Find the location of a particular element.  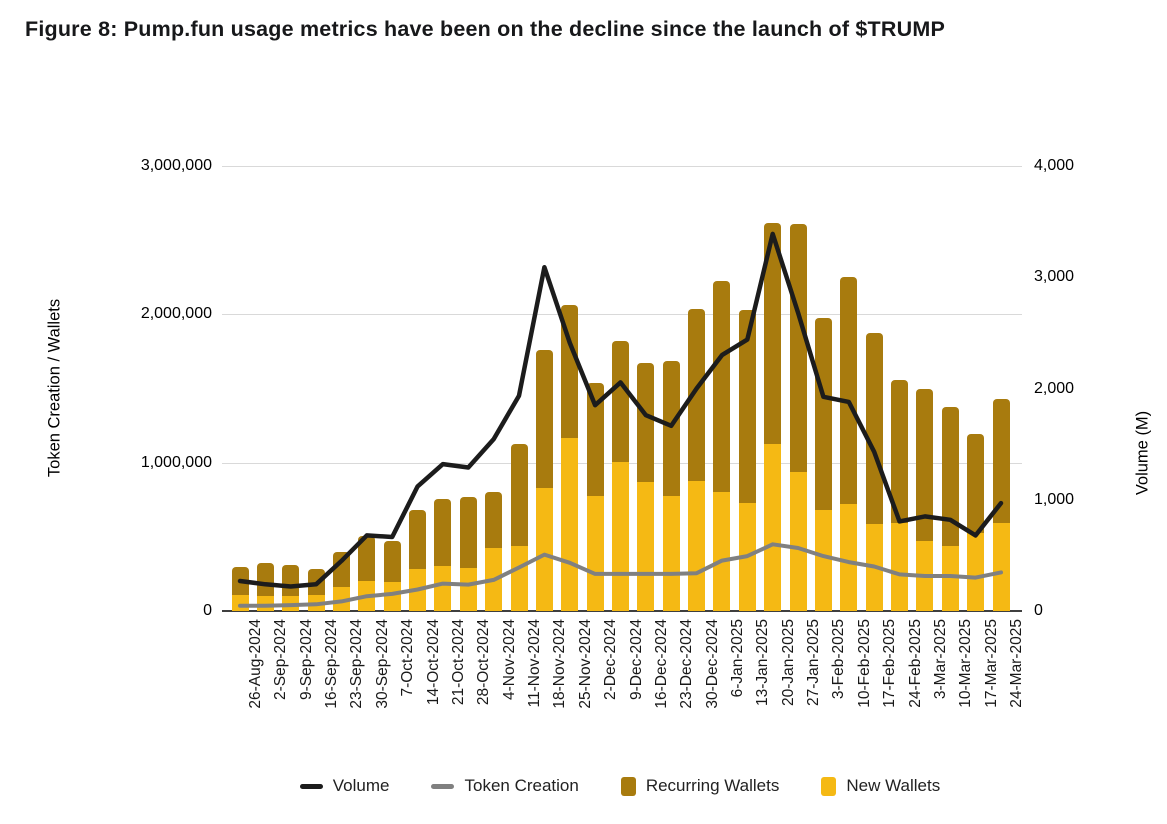

x-axis-label: 28-Oct-2024 is located at coordinates (484, 662).